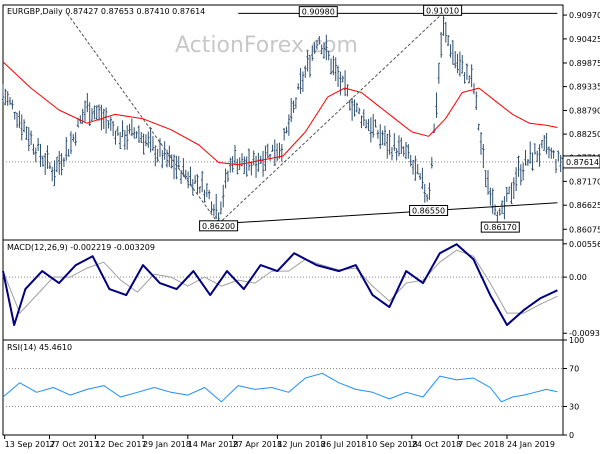  I want to click on macd-series-signal, so click(280, 281).